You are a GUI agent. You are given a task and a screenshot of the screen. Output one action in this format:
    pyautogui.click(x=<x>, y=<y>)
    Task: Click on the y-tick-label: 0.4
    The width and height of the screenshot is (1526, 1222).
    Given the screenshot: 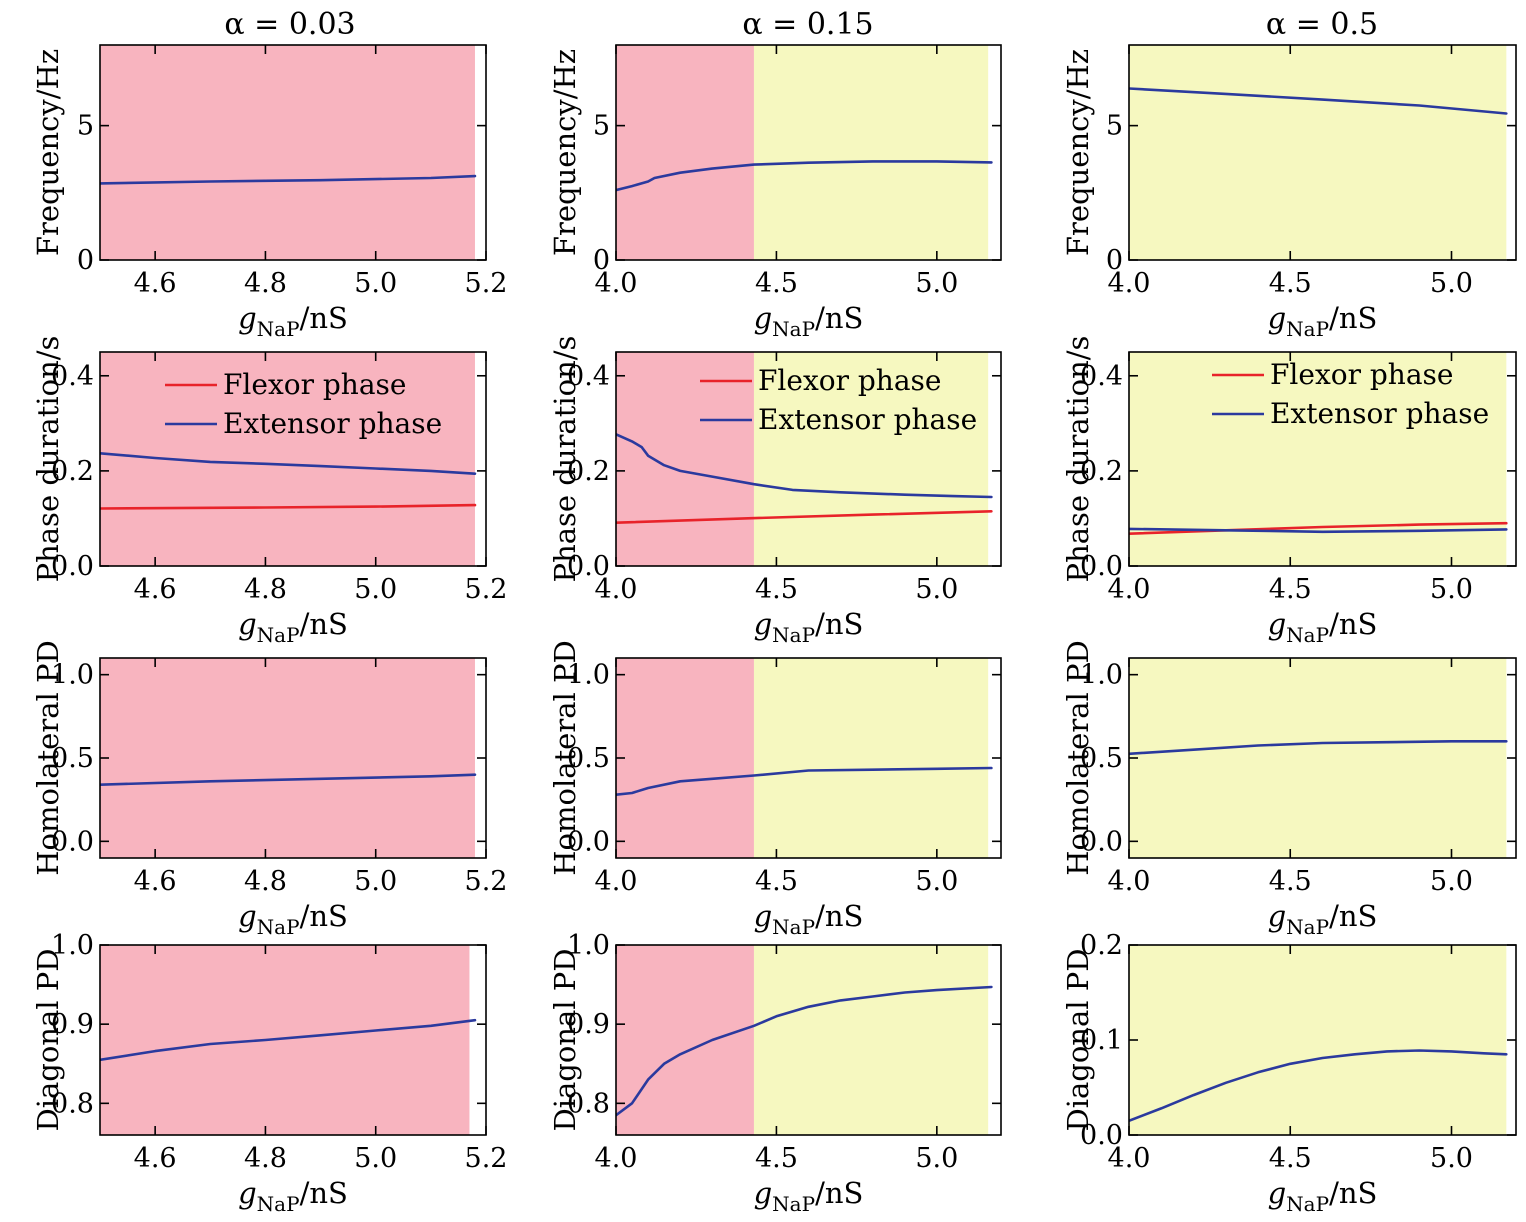 What is the action you would take?
    pyautogui.click(x=72, y=376)
    